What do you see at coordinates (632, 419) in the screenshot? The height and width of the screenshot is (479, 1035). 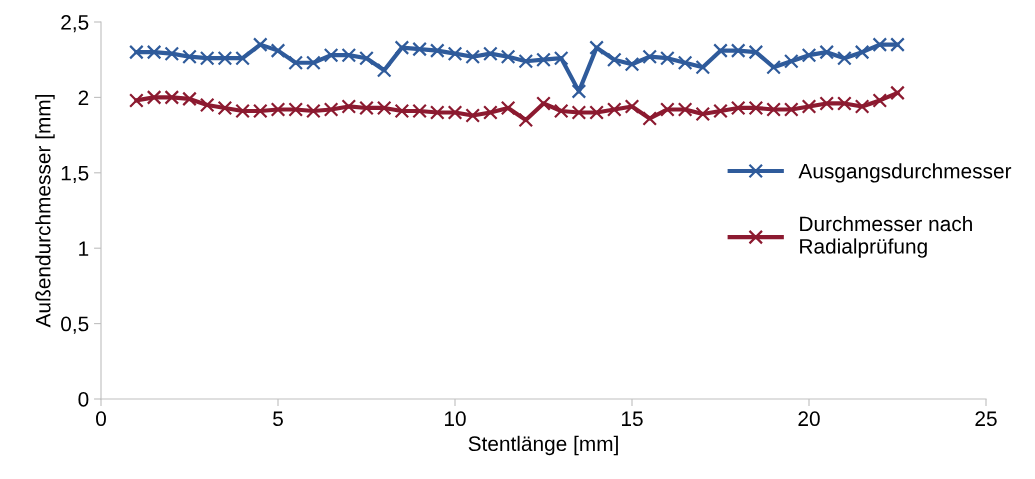 I see `x-tick-label: 15` at bounding box center [632, 419].